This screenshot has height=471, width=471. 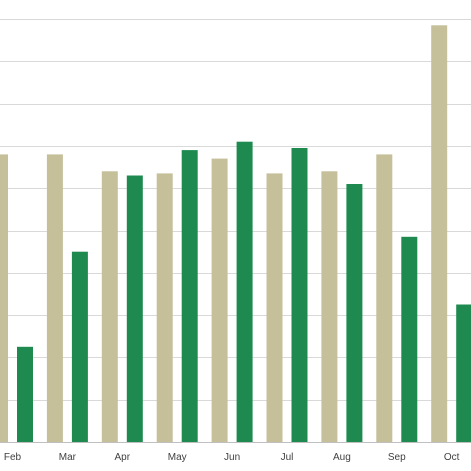 I want to click on x-tick-label-feb: Feb, so click(x=13, y=457).